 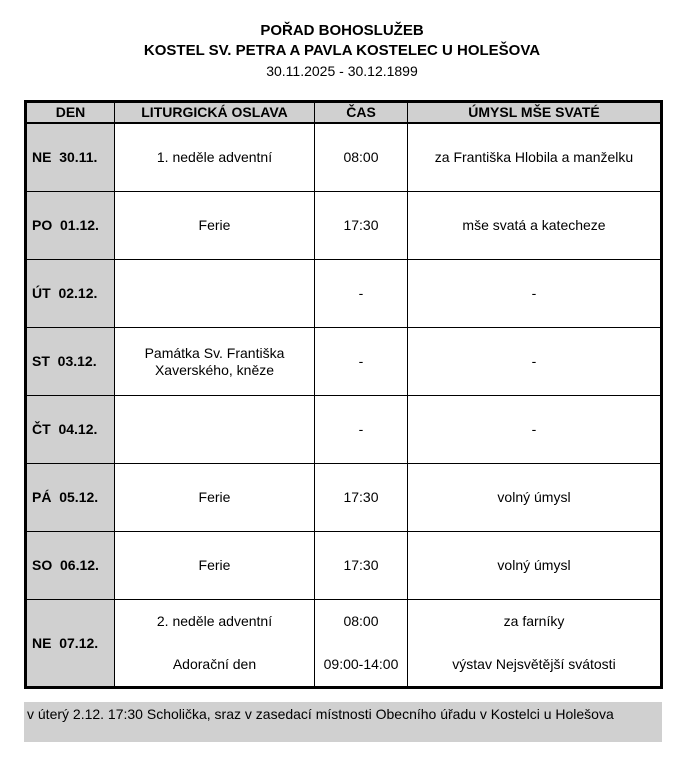 What do you see at coordinates (361, 112) in the screenshot?
I see `column-header-time: ČAS` at bounding box center [361, 112].